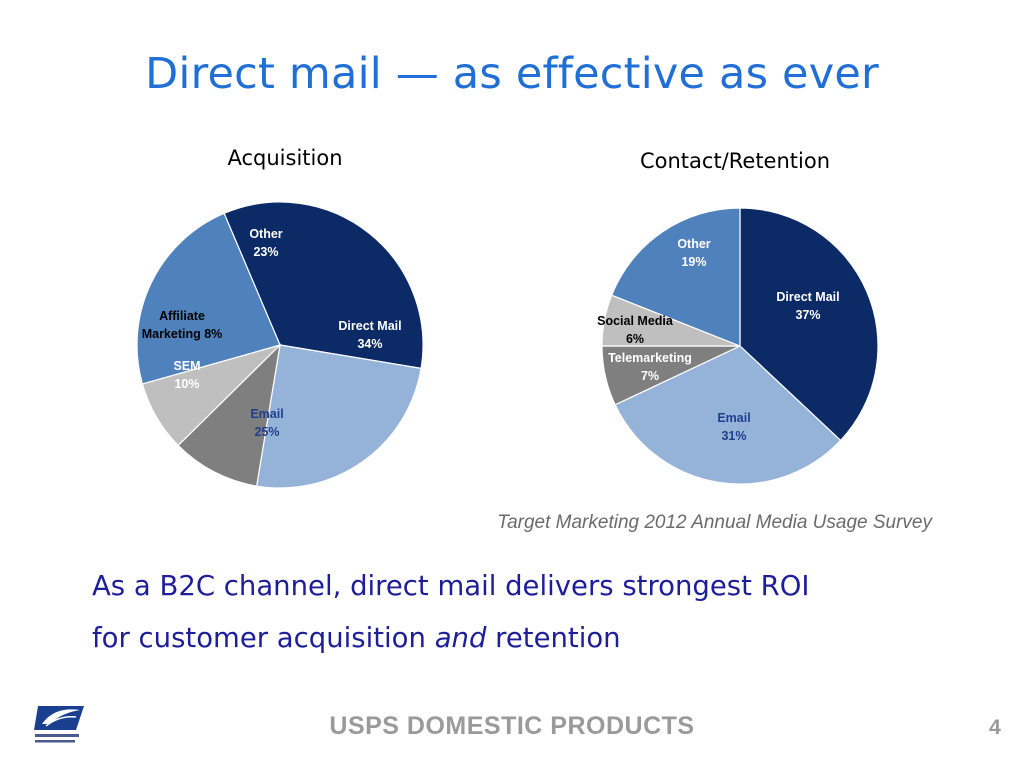  I want to click on pie-label-email: Email 31%, so click(733, 427).